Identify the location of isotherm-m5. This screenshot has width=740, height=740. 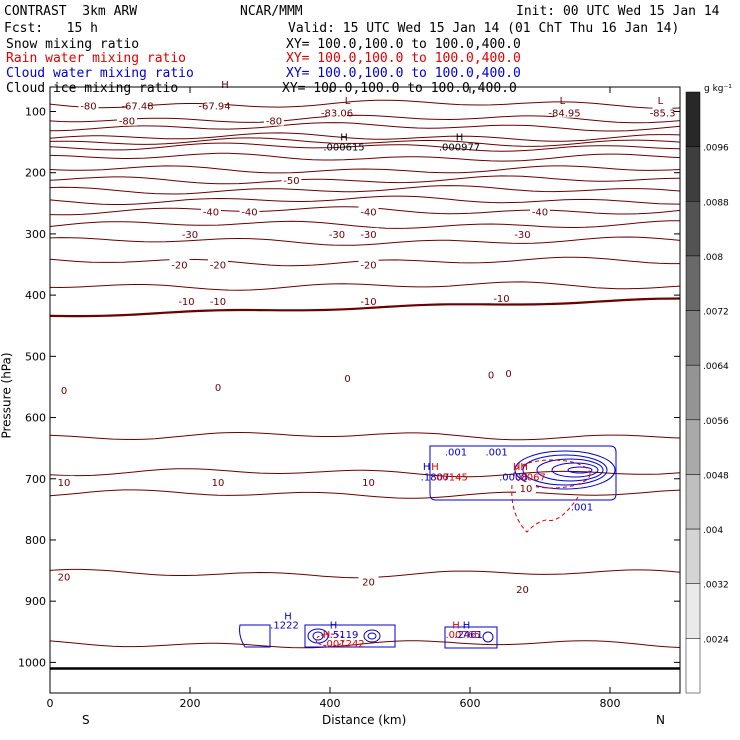
(365, 286).